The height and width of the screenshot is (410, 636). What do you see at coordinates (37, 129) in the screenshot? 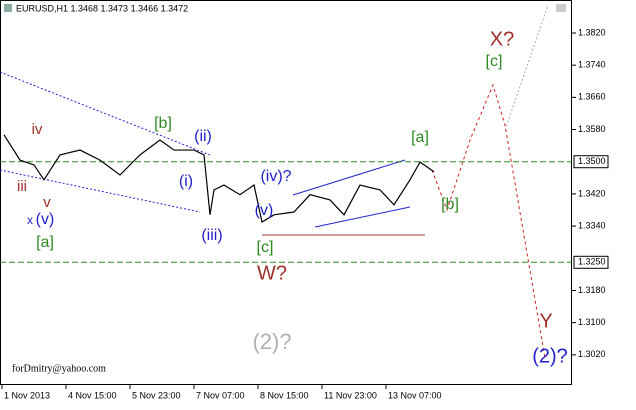
I see `wave-label: iv` at bounding box center [37, 129].